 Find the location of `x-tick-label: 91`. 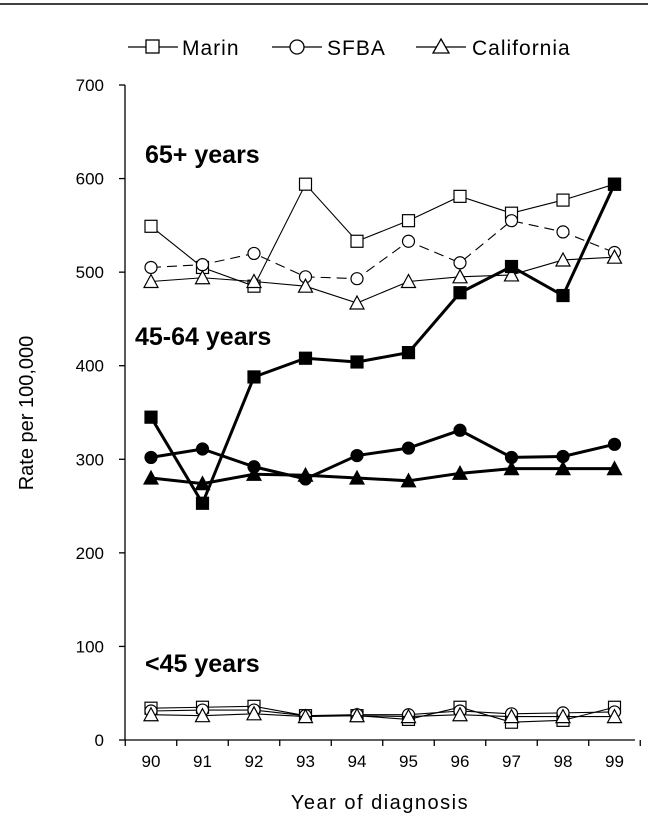

x-tick-label: 91 is located at coordinates (202, 761).